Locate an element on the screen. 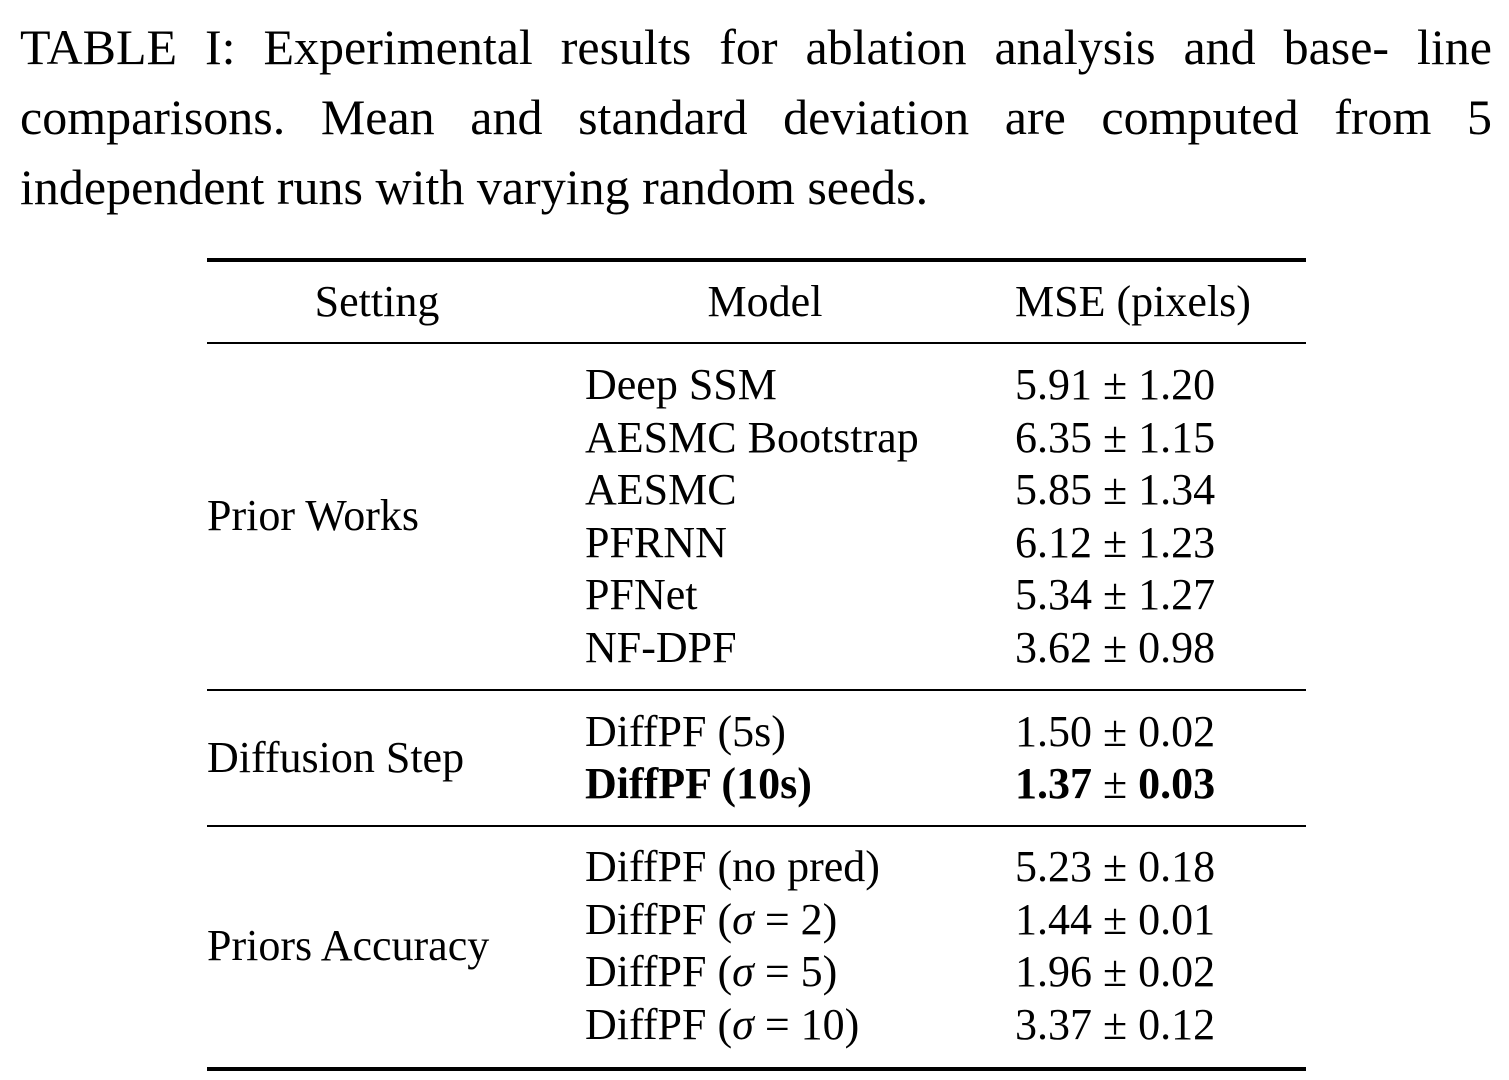 Image resolution: width=1509 pixels, height=1080 pixels. model-cell: DiffPF (σ = 5) is located at coordinates (711, 971).